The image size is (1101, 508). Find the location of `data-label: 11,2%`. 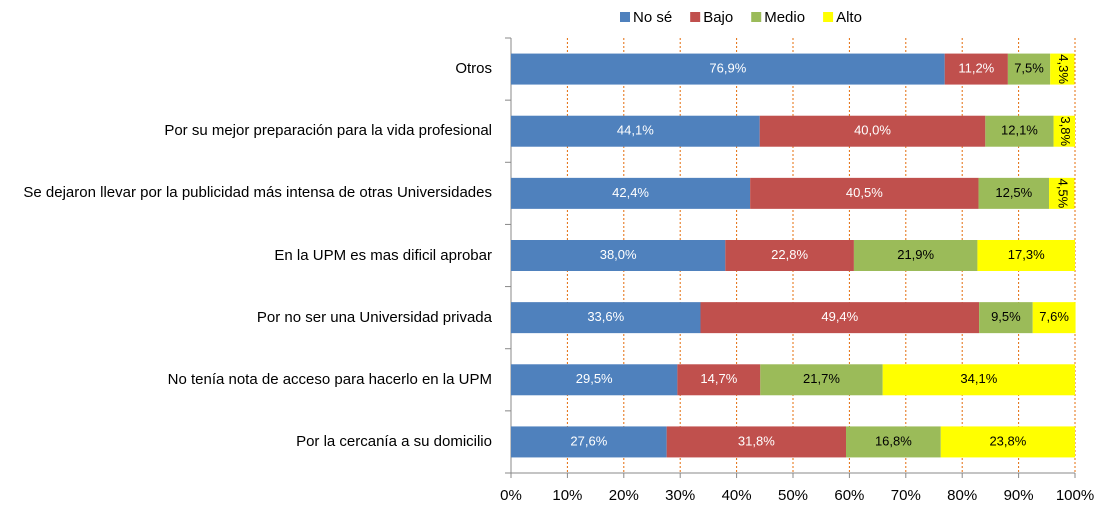

data-label: 11,2% is located at coordinates (976, 68).